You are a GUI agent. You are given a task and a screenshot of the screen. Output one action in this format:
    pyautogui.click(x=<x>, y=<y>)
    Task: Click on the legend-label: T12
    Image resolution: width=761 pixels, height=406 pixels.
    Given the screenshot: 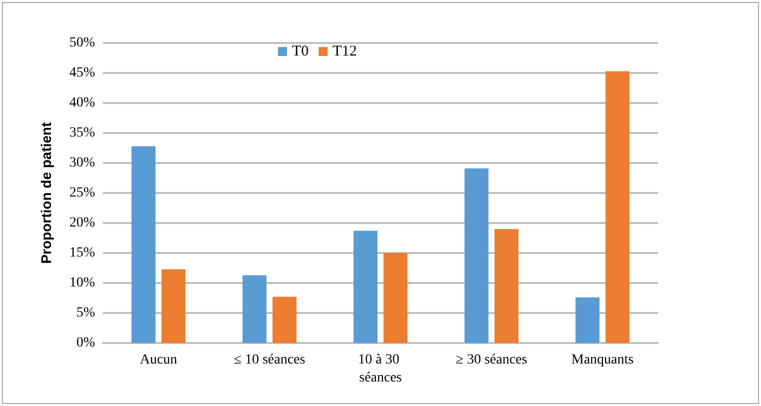 What is the action you would take?
    pyautogui.click(x=344, y=52)
    